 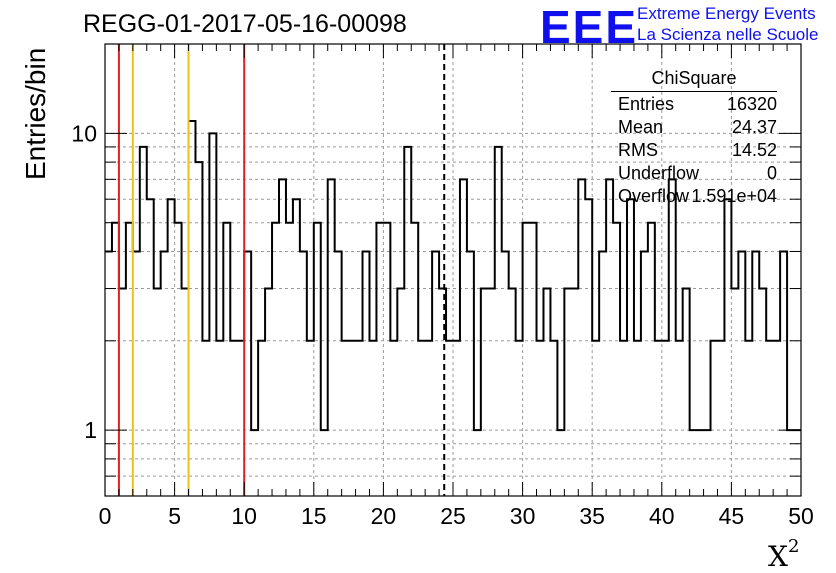 What do you see at coordinates (801, 516) in the screenshot?
I see `x-tick-label: 50` at bounding box center [801, 516].